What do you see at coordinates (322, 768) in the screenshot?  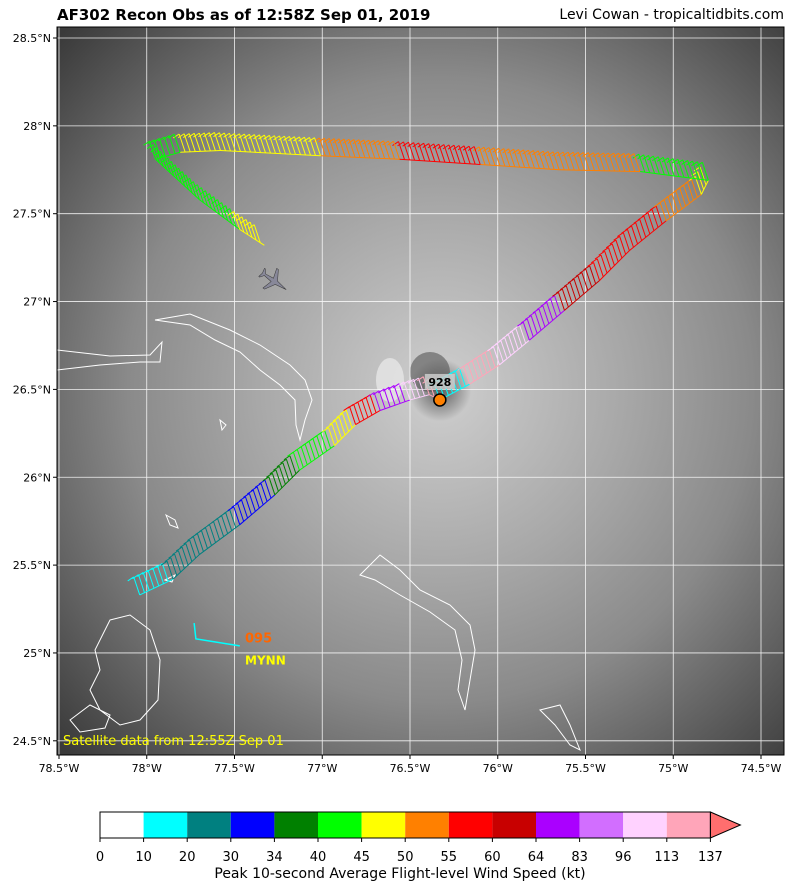 I see `lon-tick-label: 77°W` at bounding box center [322, 768].